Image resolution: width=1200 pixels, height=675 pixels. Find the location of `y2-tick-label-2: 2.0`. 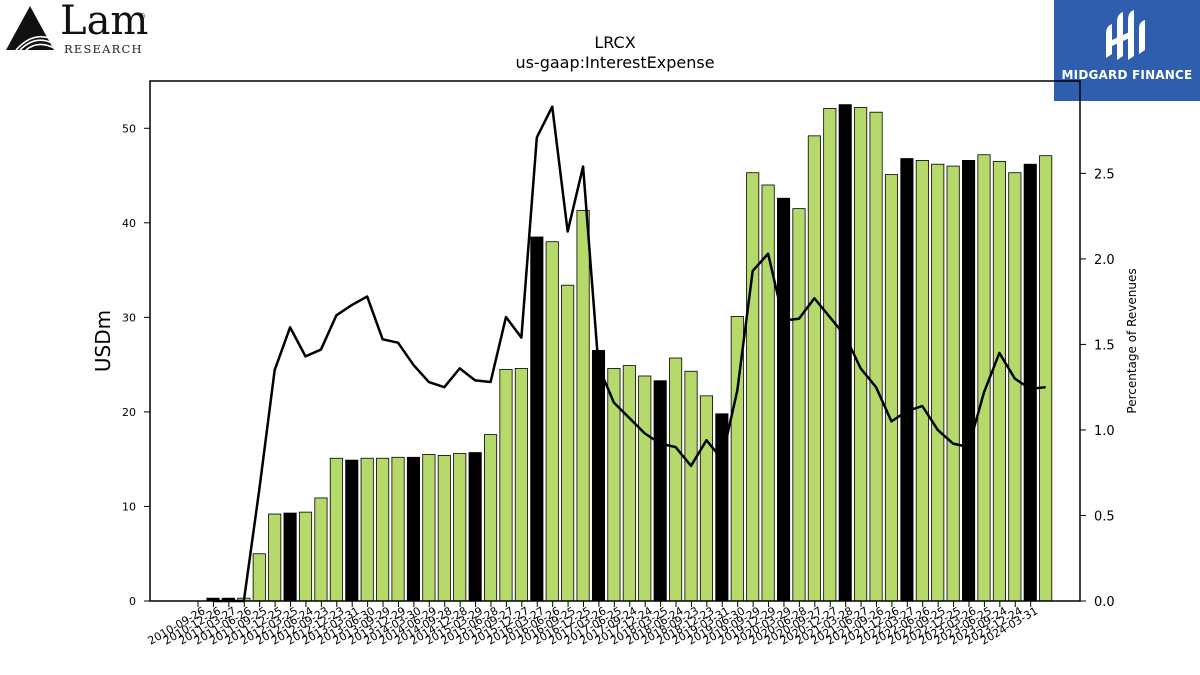

y2-tick-label-2: 2.0 is located at coordinates (1104, 260).